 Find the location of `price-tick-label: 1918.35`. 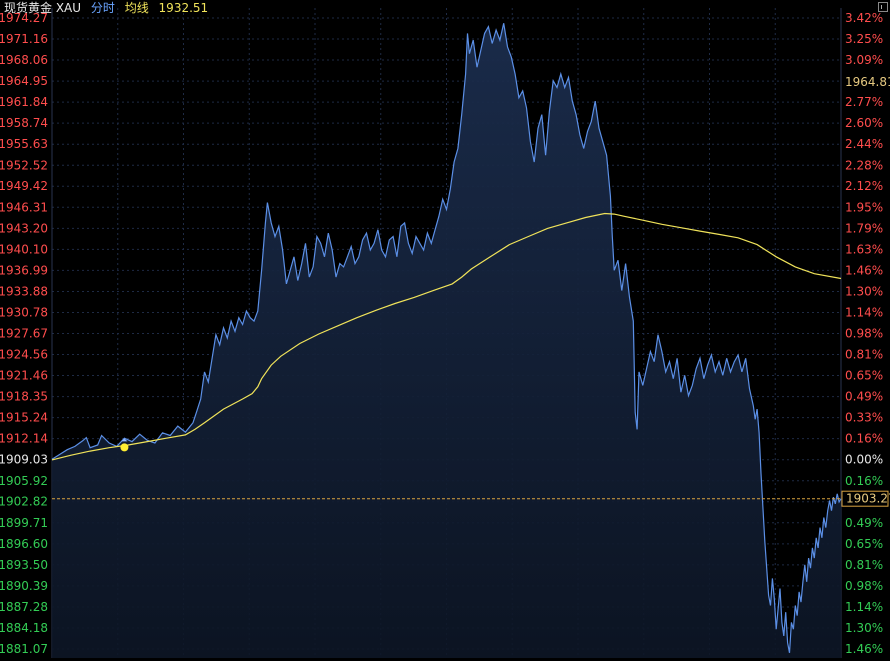

price-tick-label: 1918.35 is located at coordinates (24, 397).